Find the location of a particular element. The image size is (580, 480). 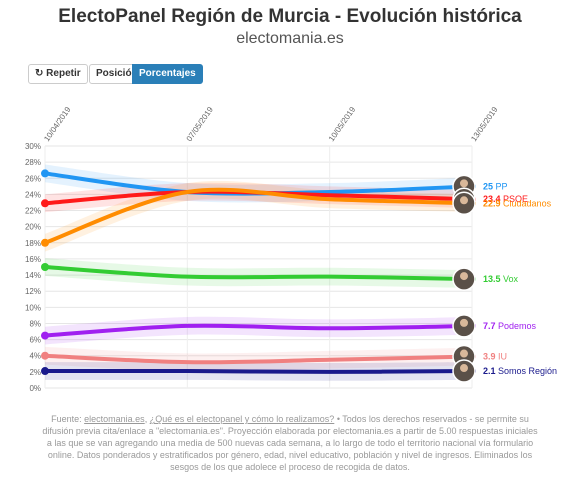

y-tick-label: 26% is located at coordinates (33, 178).